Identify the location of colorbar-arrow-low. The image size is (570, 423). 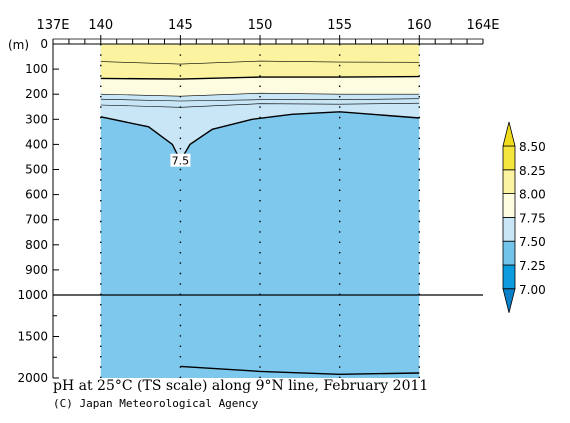
(509, 300).